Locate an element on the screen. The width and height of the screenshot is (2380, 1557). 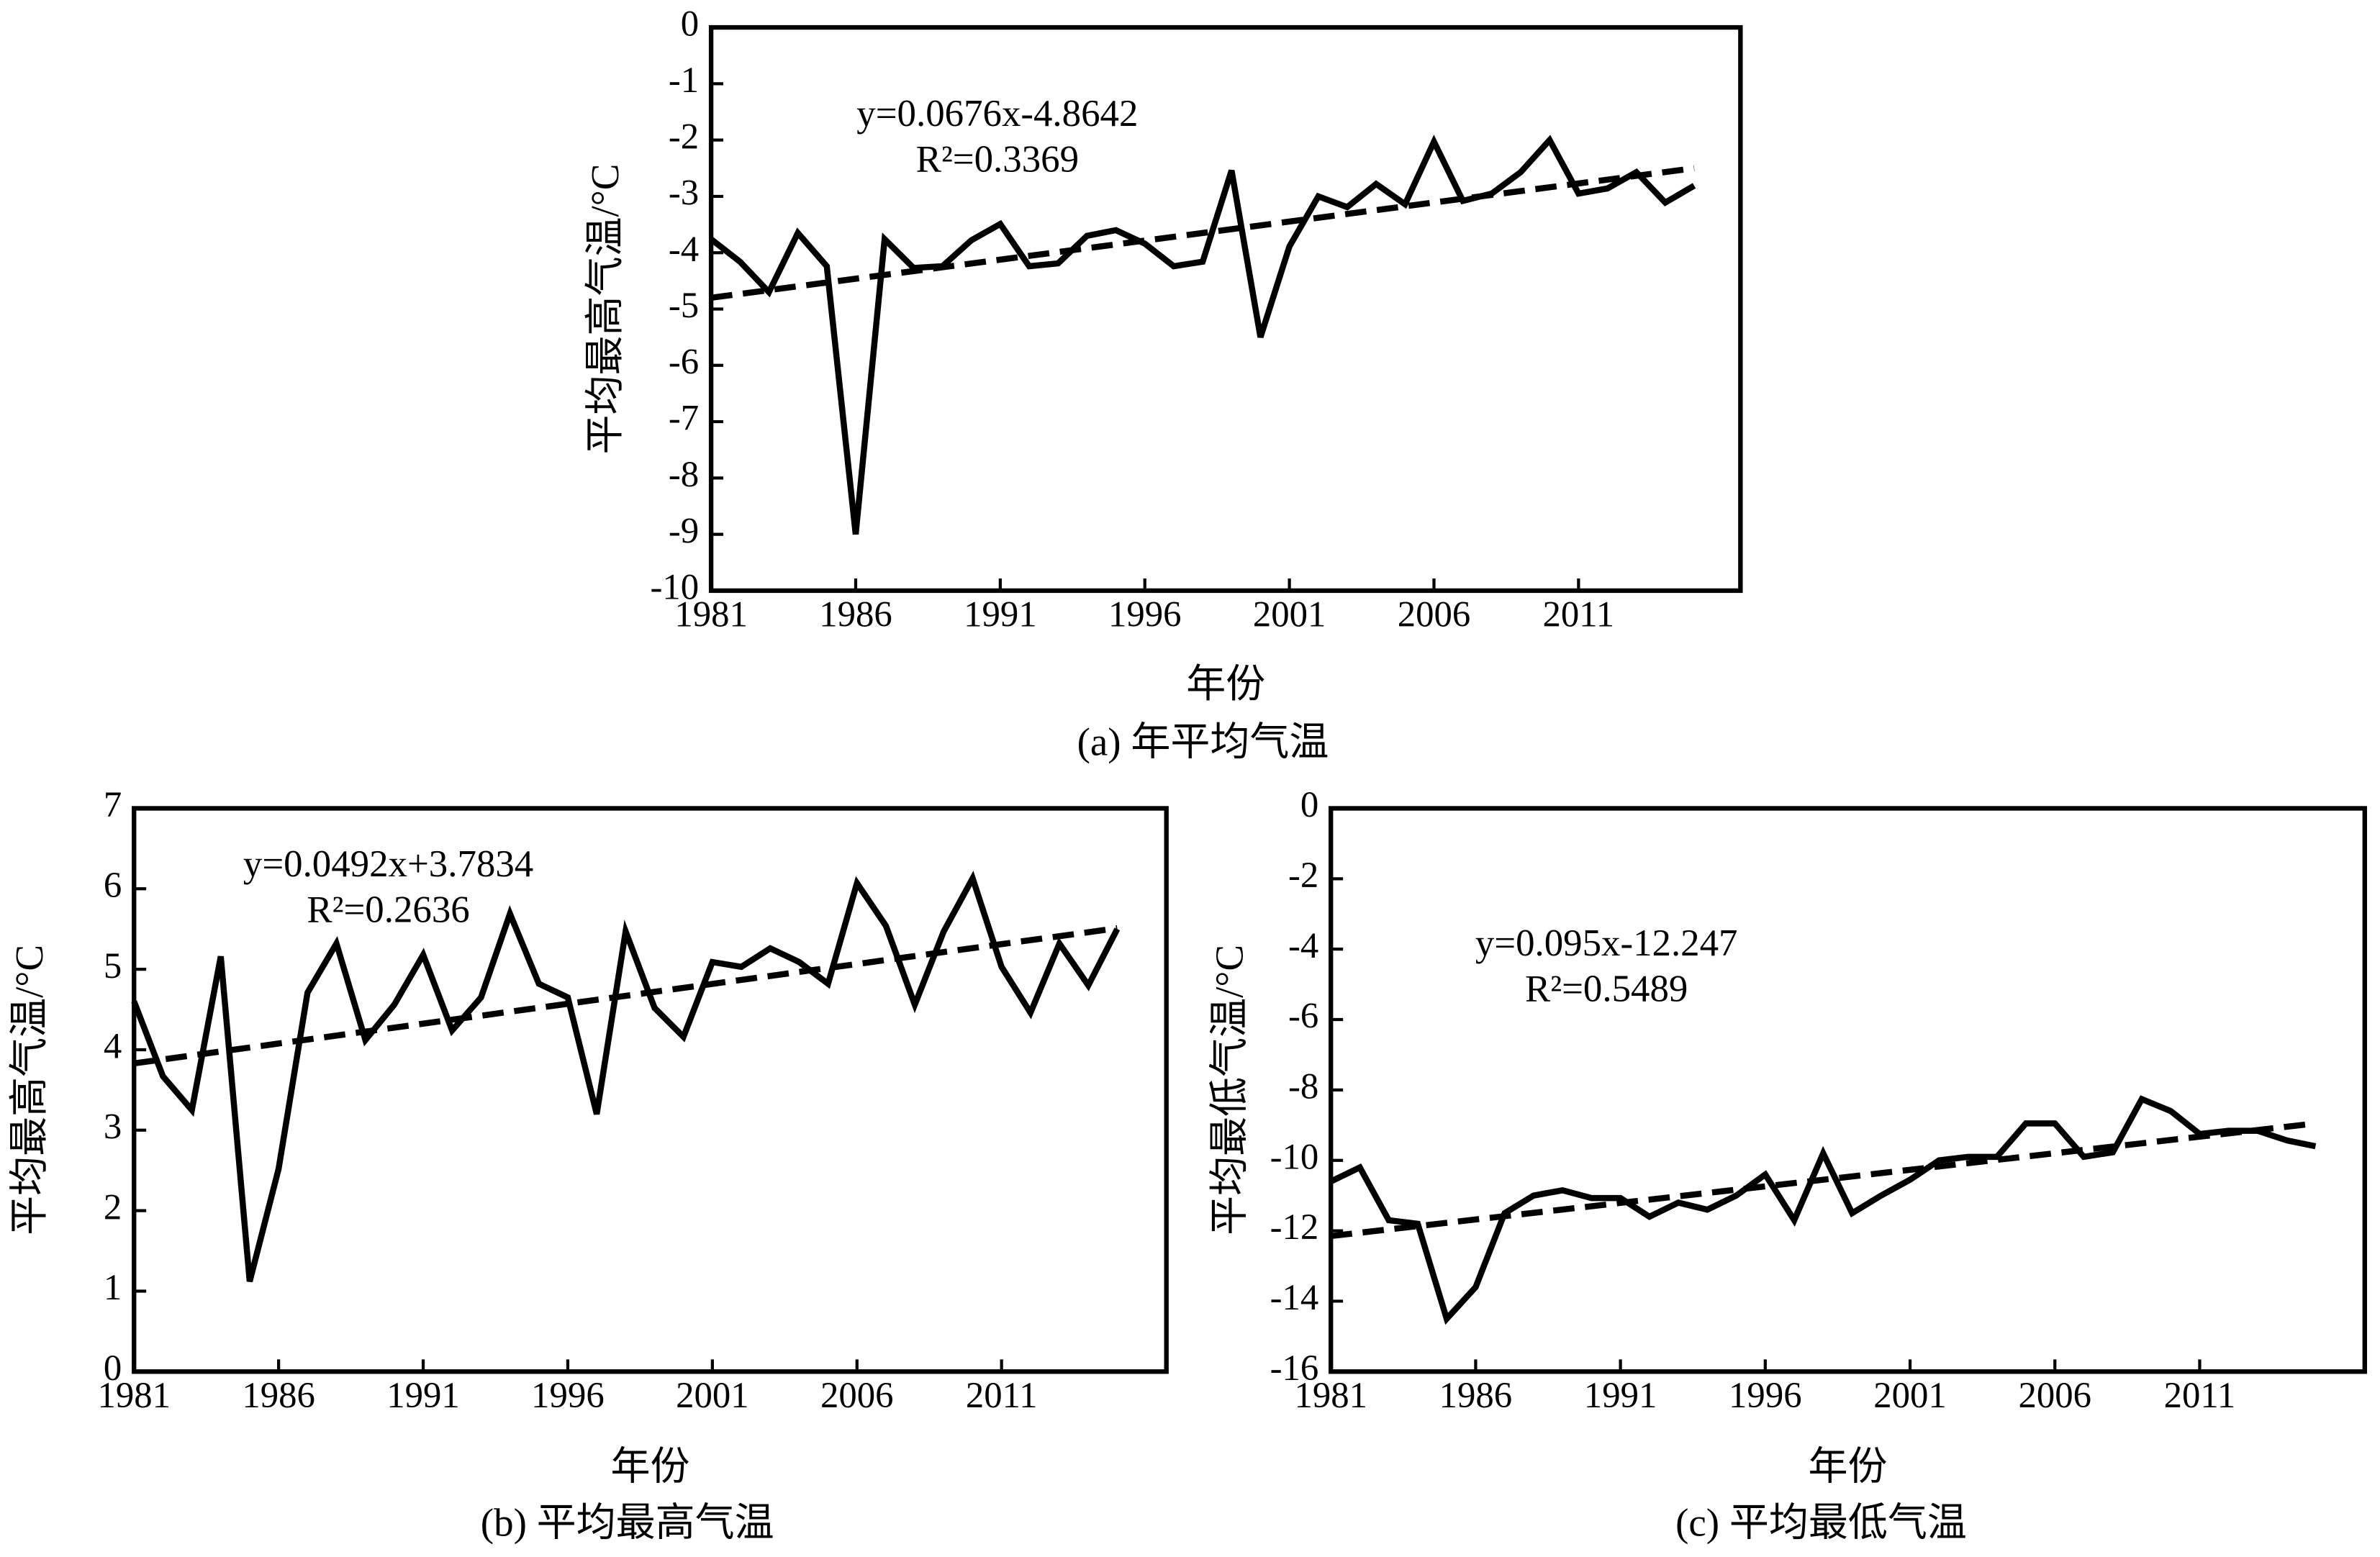
equation: R²=0.3369 is located at coordinates (997, 160).